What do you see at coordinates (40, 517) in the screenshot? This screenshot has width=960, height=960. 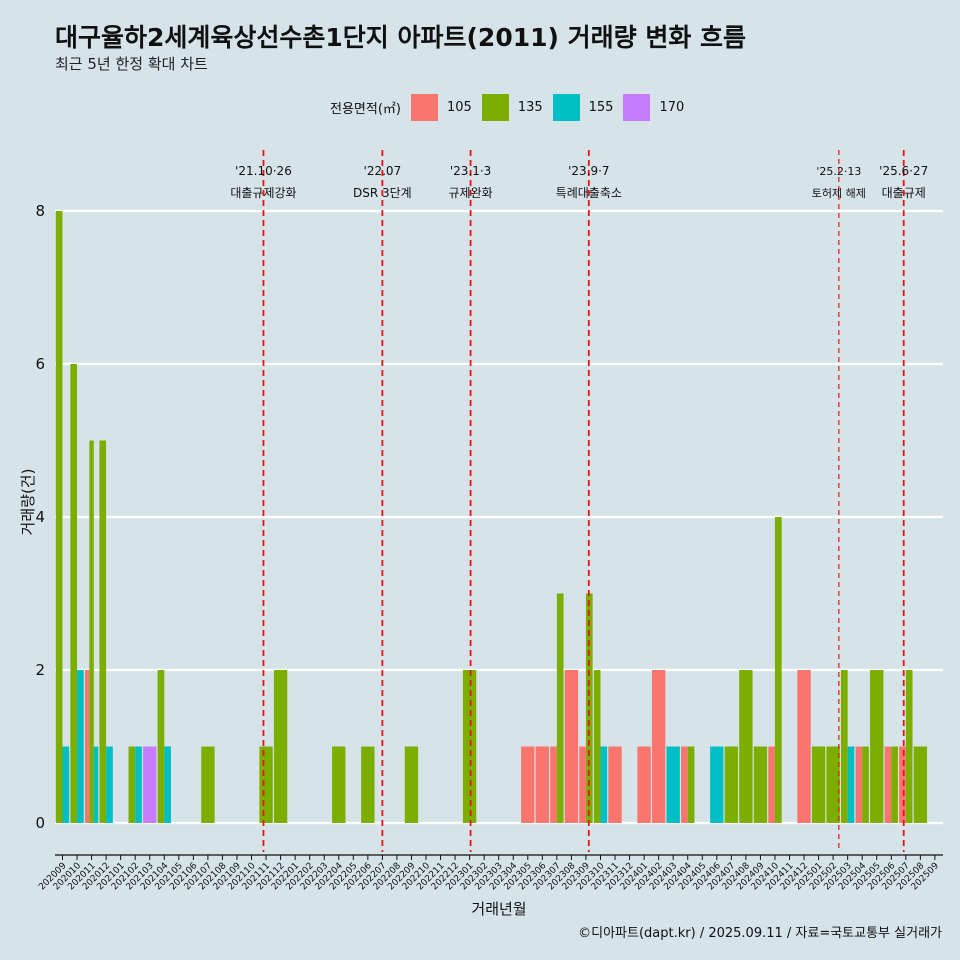 I see `y-tick-label: 4` at bounding box center [40, 517].